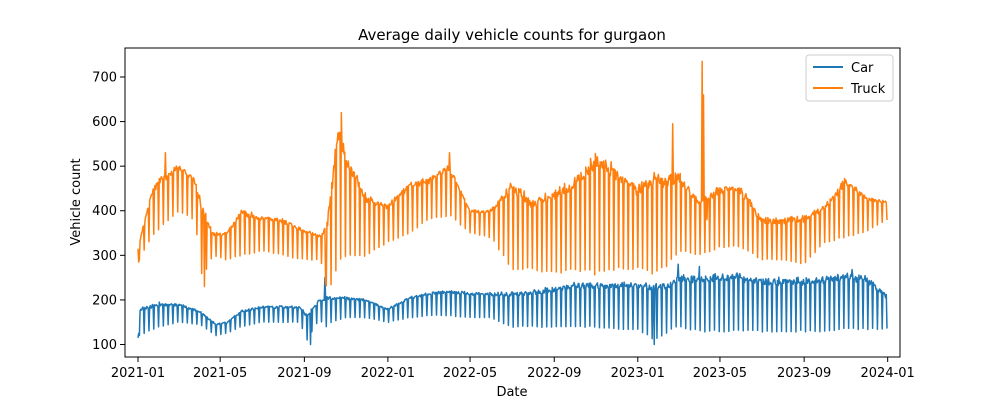 The height and width of the screenshot is (404, 1000). Describe the element at coordinates (888, 373) in the screenshot. I see `x-tick-label: 2024-01` at that location.